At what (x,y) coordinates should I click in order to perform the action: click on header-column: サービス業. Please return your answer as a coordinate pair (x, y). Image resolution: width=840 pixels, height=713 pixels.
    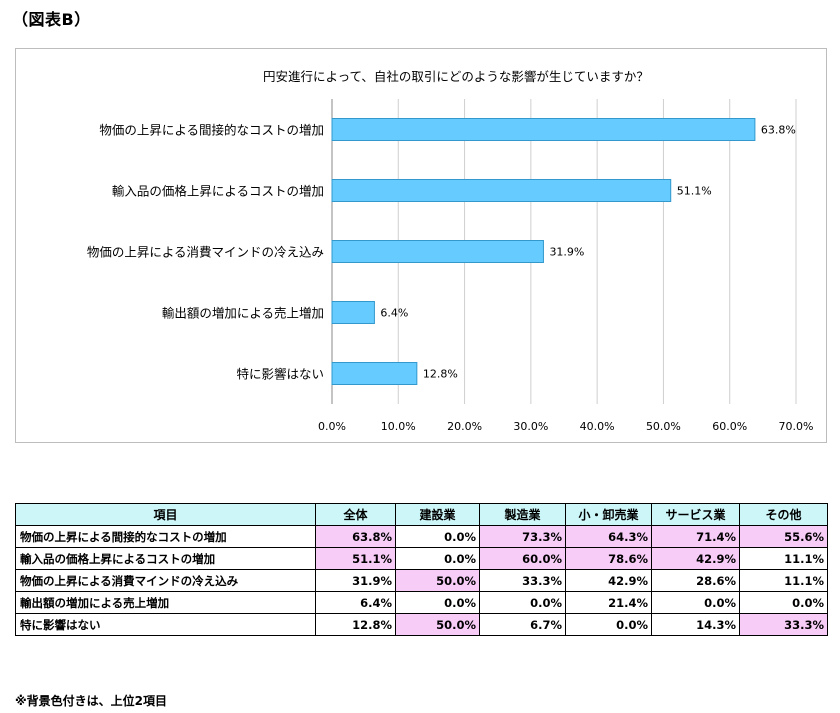
    Looking at the image, I should click on (695, 514).